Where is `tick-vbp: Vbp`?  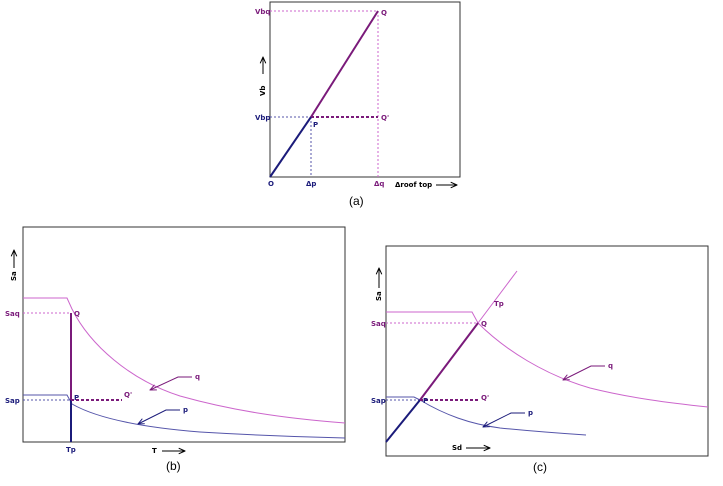
tick-vbp: Vbp is located at coordinates (262, 118).